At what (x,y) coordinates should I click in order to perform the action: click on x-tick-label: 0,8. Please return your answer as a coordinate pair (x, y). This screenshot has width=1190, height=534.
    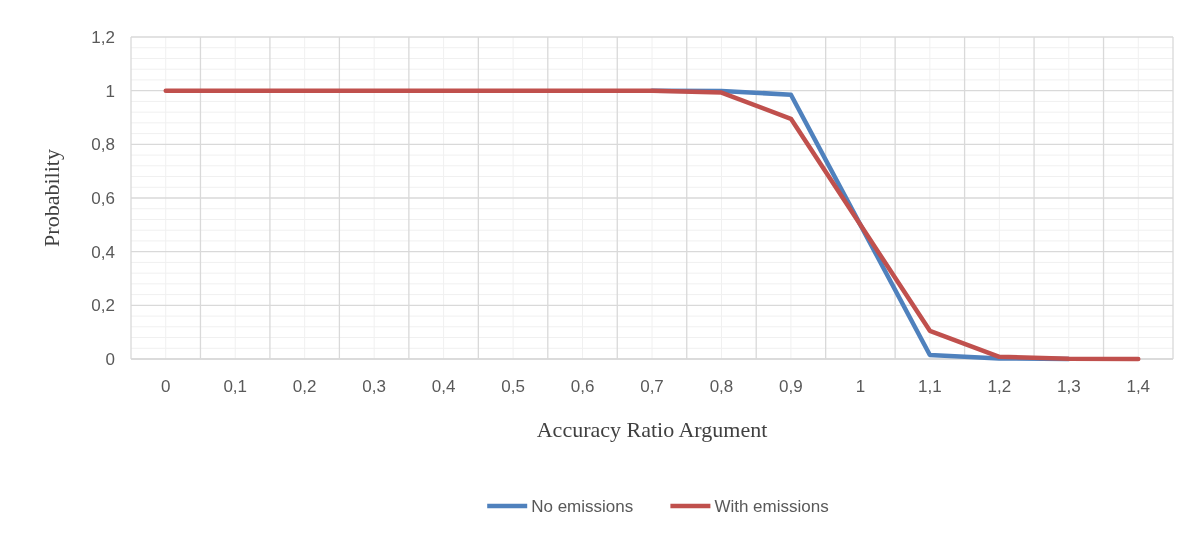
    Looking at the image, I should click on (721, 386).